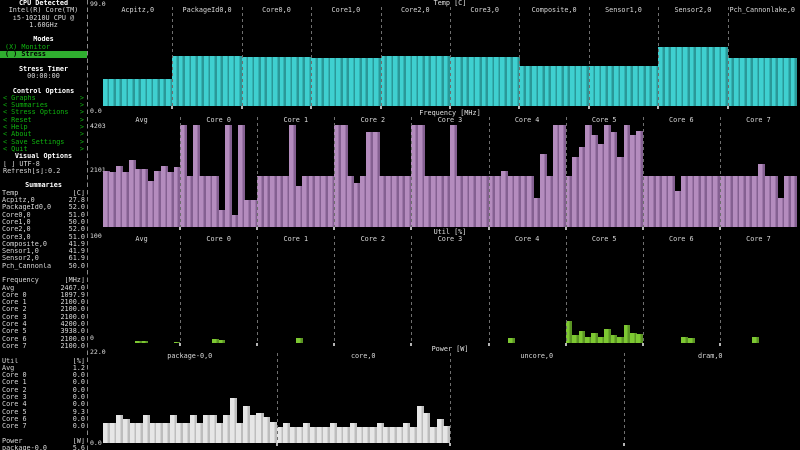  What do you see at coordinates (43, 134) in the screenshot?
I see `menu-item-about: < About >` at bounding box center [43, 134].